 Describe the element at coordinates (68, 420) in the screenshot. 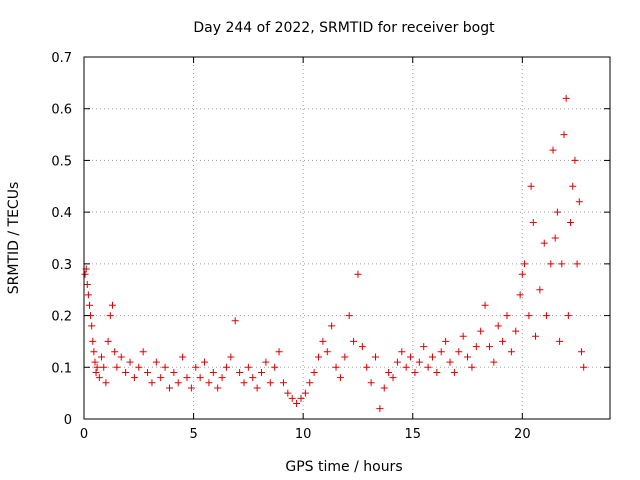

I see `y-tick-label: 0` at that location.